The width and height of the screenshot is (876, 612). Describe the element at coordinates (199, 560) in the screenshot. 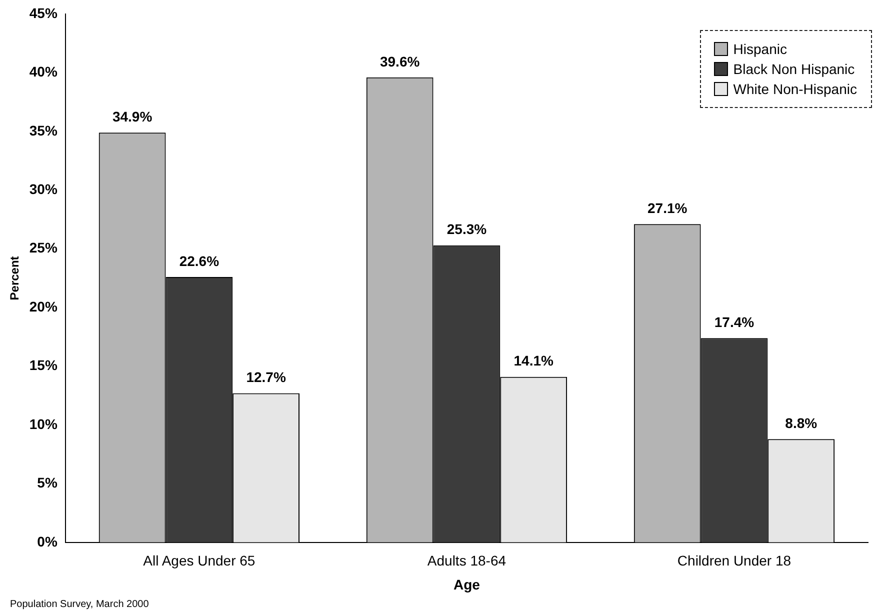

I see `x-tick-label: All Ages Under 65` at that location.